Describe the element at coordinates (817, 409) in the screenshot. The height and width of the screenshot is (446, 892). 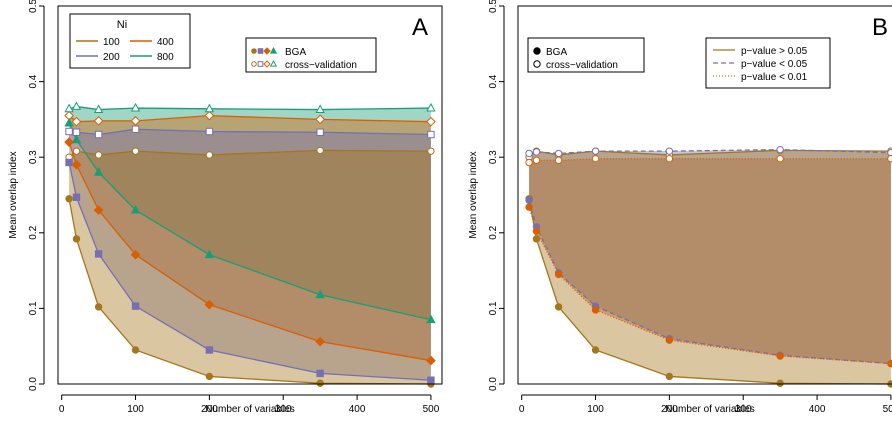
I see `panel-b-x-tick-label: 400` at that location.